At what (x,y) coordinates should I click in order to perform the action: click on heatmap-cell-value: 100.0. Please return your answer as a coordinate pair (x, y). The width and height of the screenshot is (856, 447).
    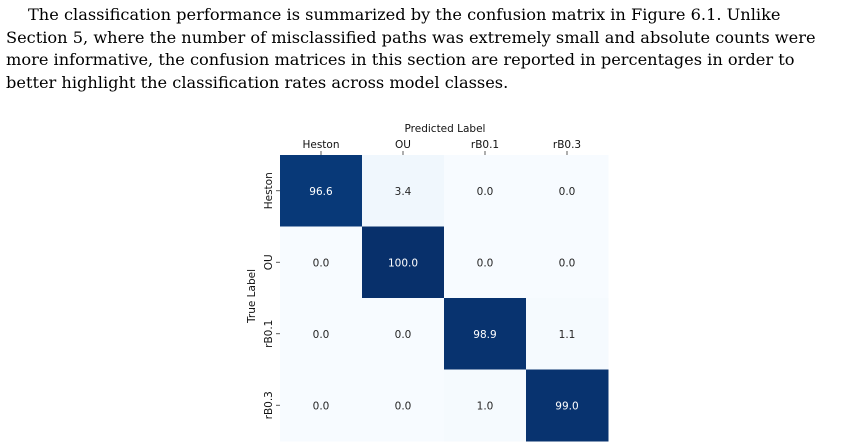
    Looking at the image, I should click on (403, 263).